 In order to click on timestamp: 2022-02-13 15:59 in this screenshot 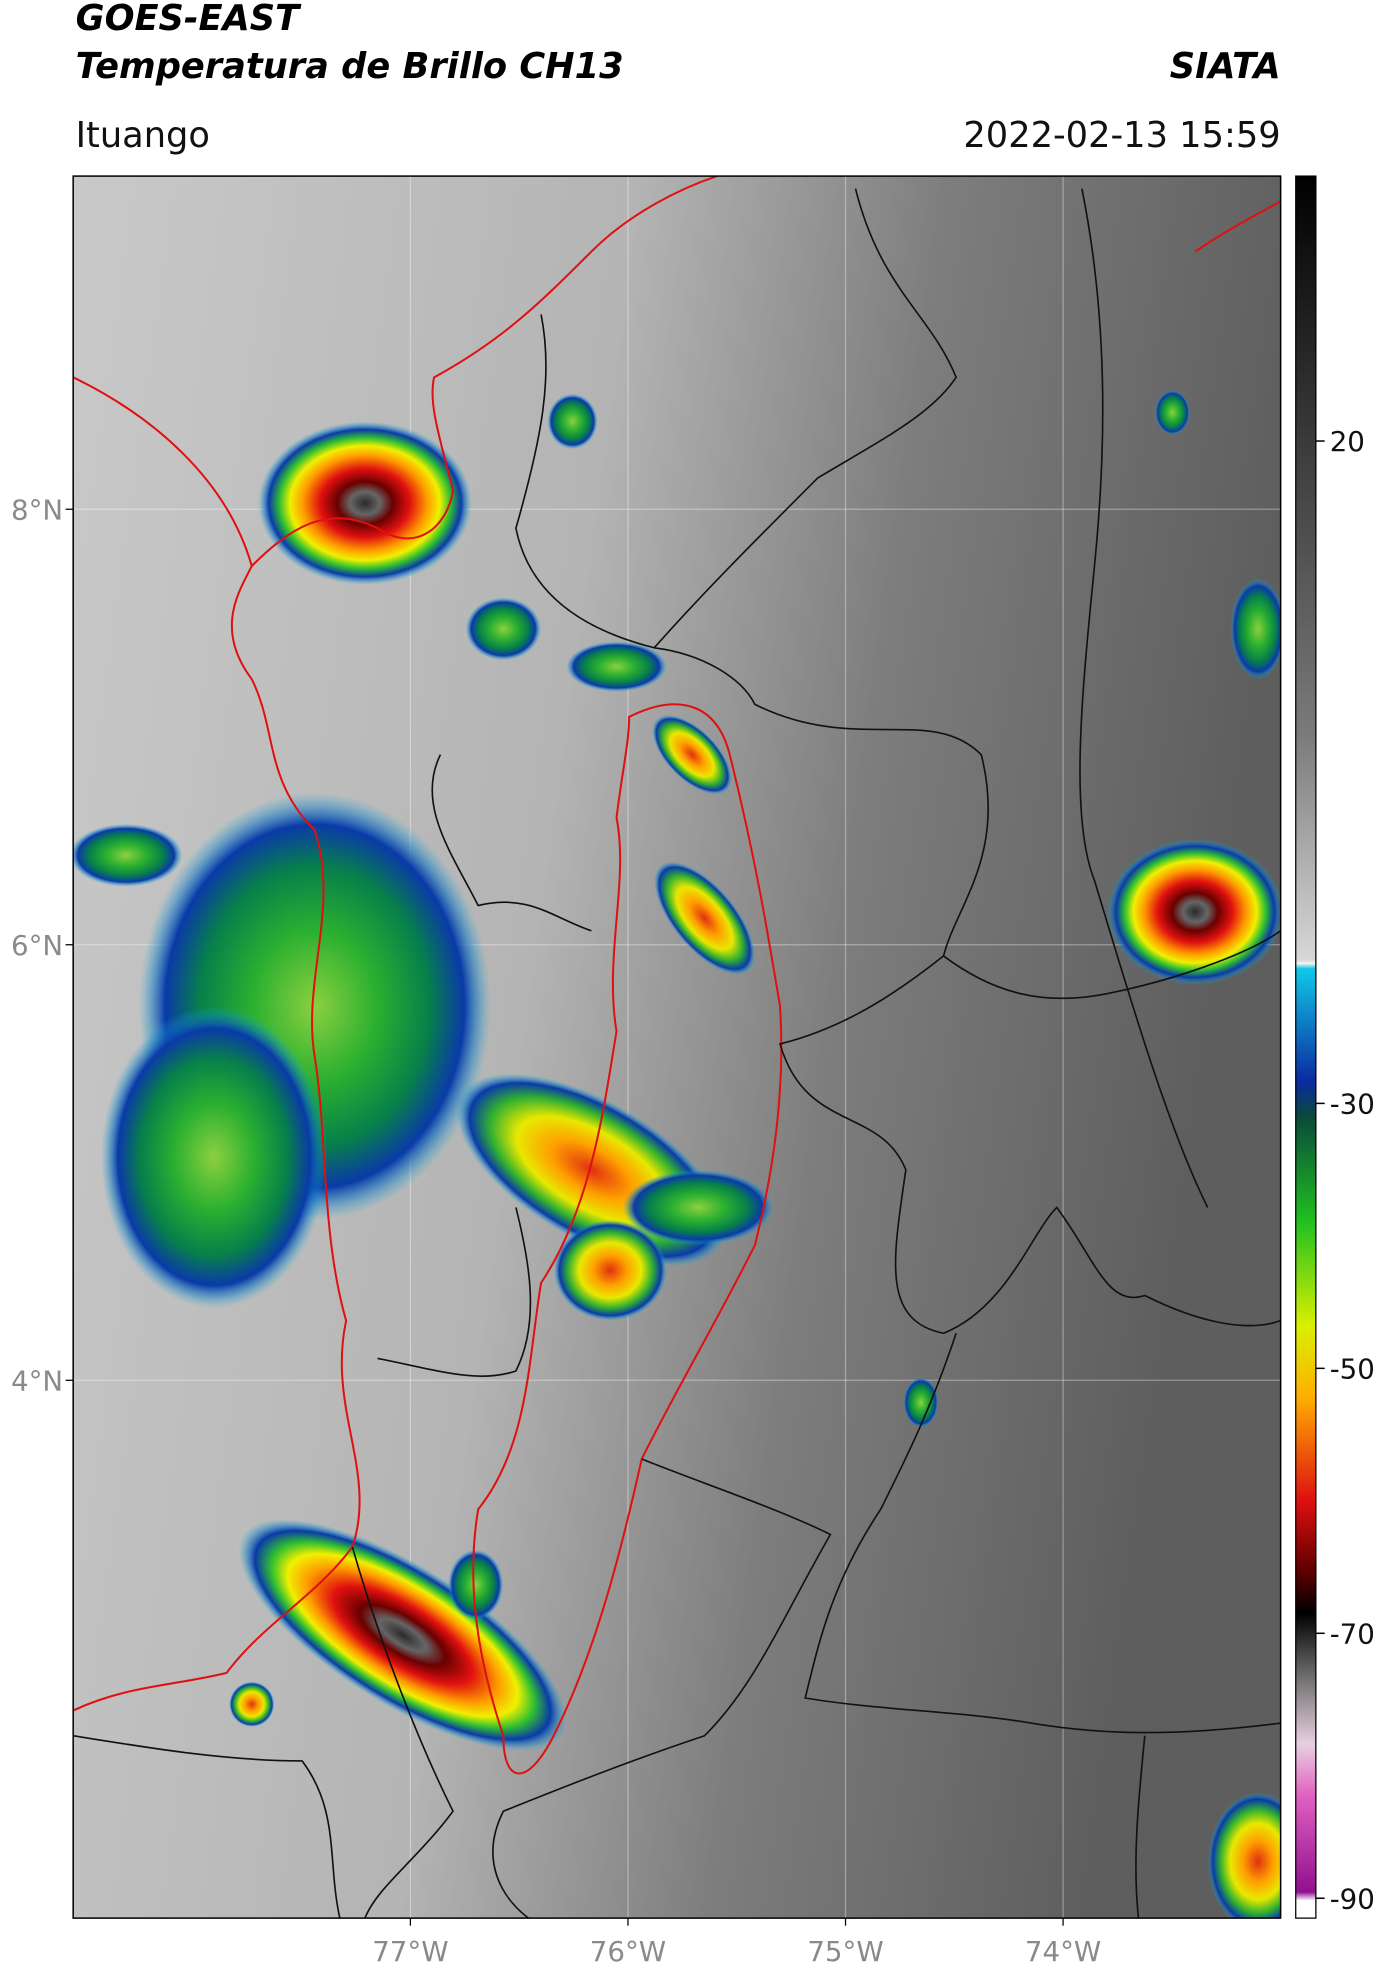, I will do `click(1121, 135)`.